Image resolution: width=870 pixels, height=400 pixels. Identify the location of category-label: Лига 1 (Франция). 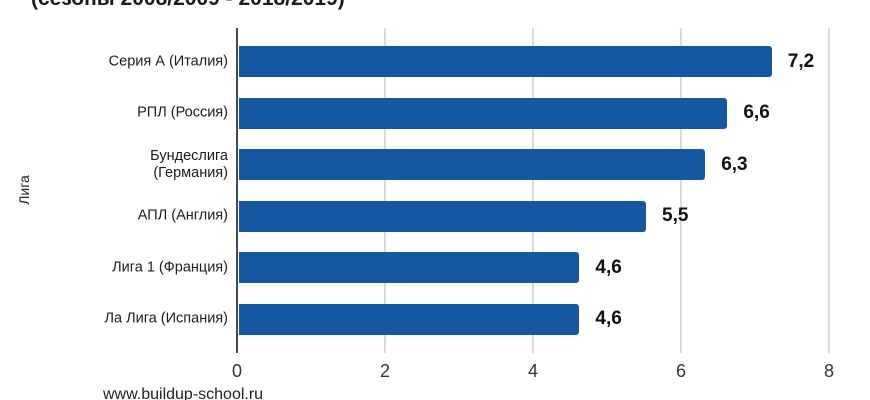
(170, 267).